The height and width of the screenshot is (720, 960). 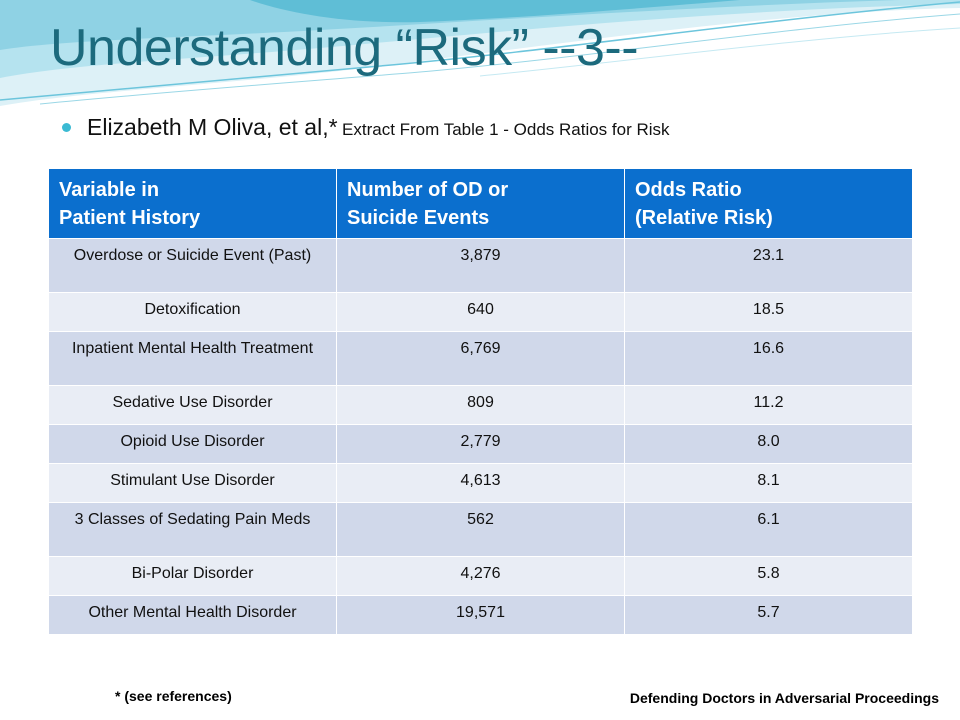 I want to click on table-row: Detoxification 640 18.5, so click(x=480, y=312).